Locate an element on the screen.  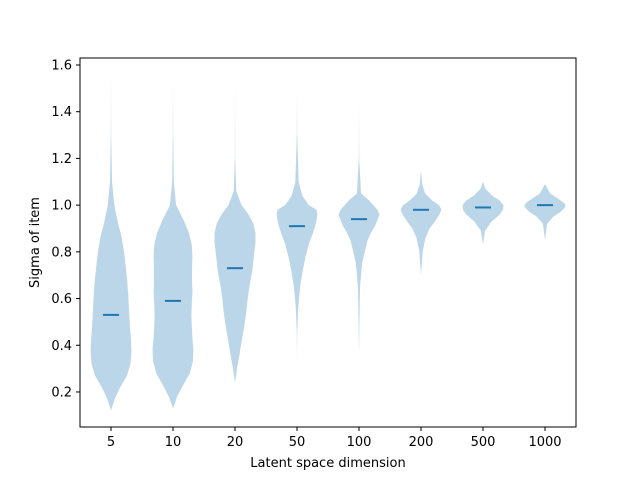
y-tick-label: 0.8 is located at coordinates (61, 252).